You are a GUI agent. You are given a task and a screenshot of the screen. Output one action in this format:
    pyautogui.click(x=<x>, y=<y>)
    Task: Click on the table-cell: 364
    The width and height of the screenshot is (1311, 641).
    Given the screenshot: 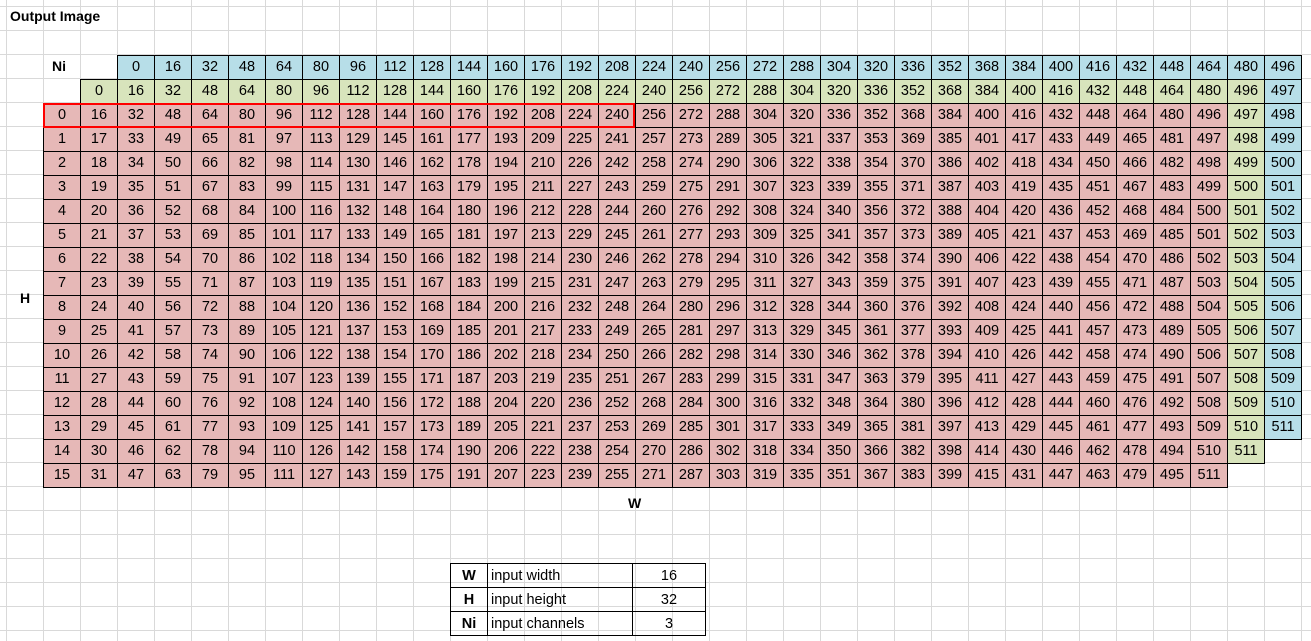 What is the action you would take?
    pyautogui.click(x=876, y=403)
    